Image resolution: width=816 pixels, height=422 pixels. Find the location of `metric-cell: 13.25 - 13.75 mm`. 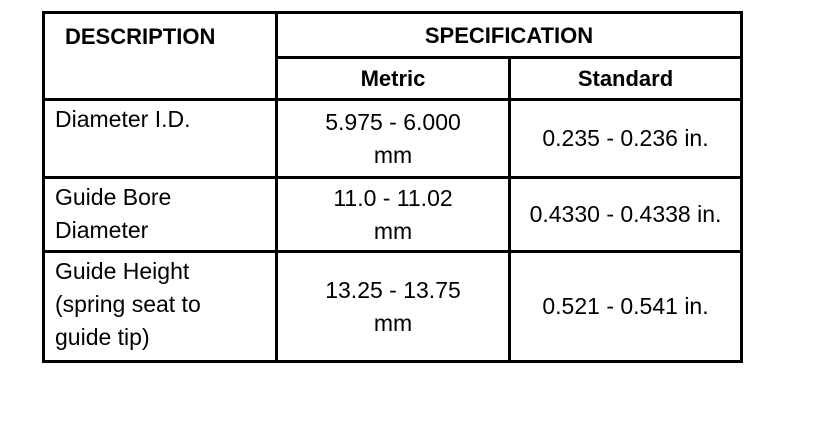

metric-cell: 13.25 - 13.75 mm is located at coordinates (393, 306).